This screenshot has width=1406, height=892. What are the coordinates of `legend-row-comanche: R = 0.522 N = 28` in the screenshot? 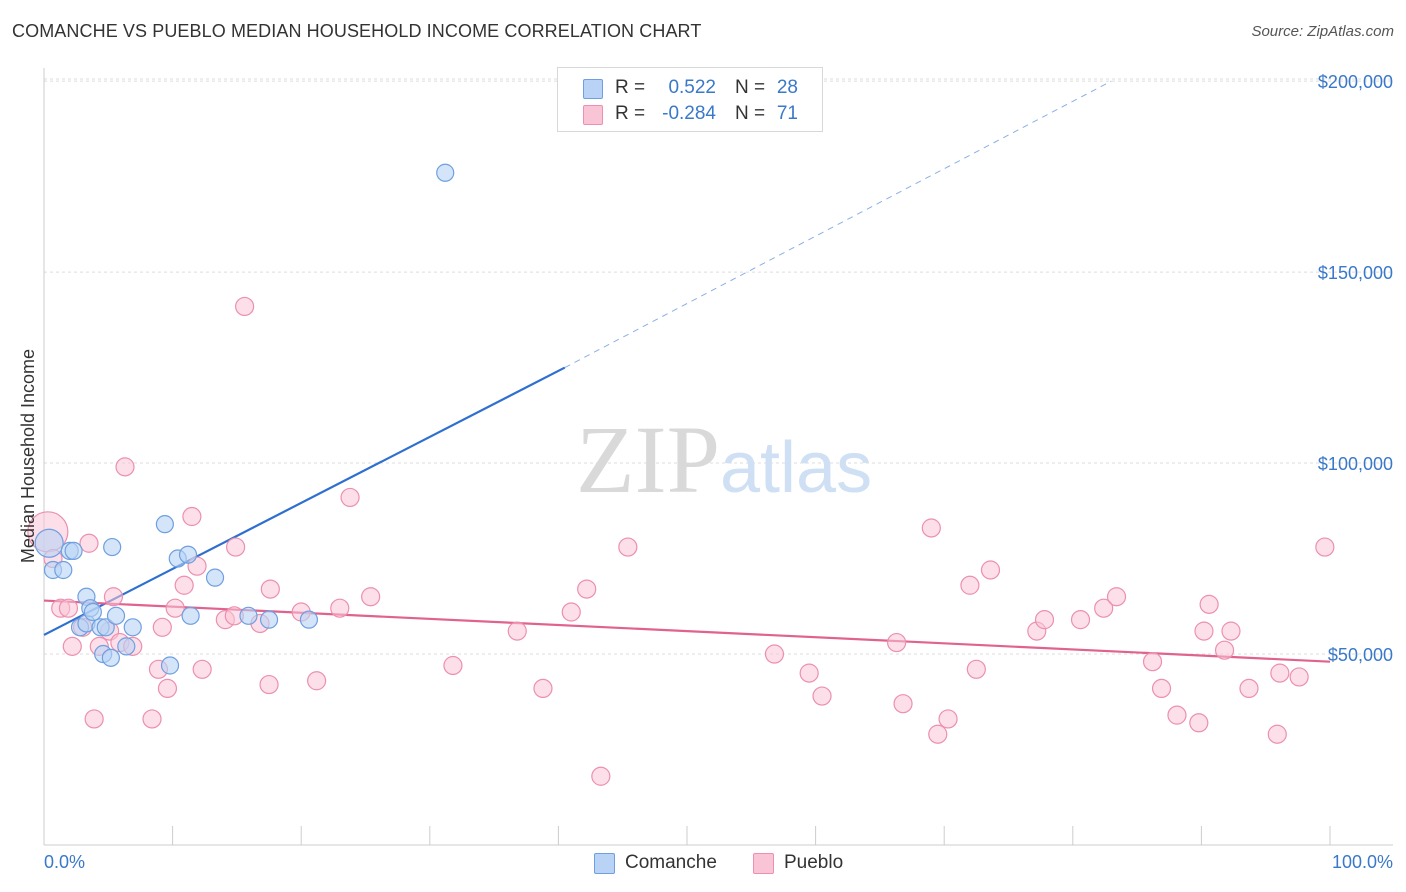 It's located at (690, 88).